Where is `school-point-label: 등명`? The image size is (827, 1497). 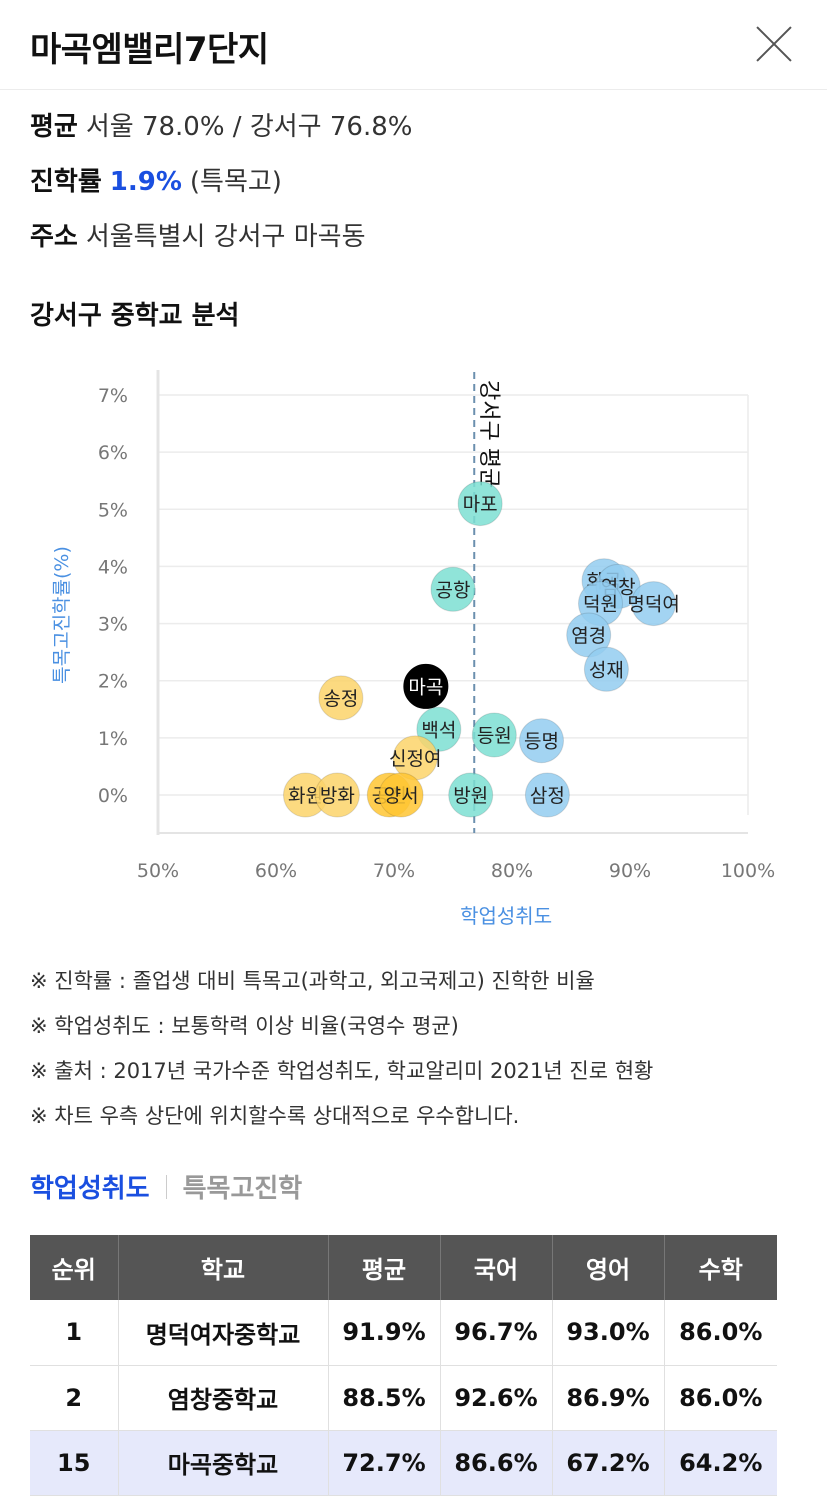
school-point-label: 등명 is located at coordinates (541, 742).